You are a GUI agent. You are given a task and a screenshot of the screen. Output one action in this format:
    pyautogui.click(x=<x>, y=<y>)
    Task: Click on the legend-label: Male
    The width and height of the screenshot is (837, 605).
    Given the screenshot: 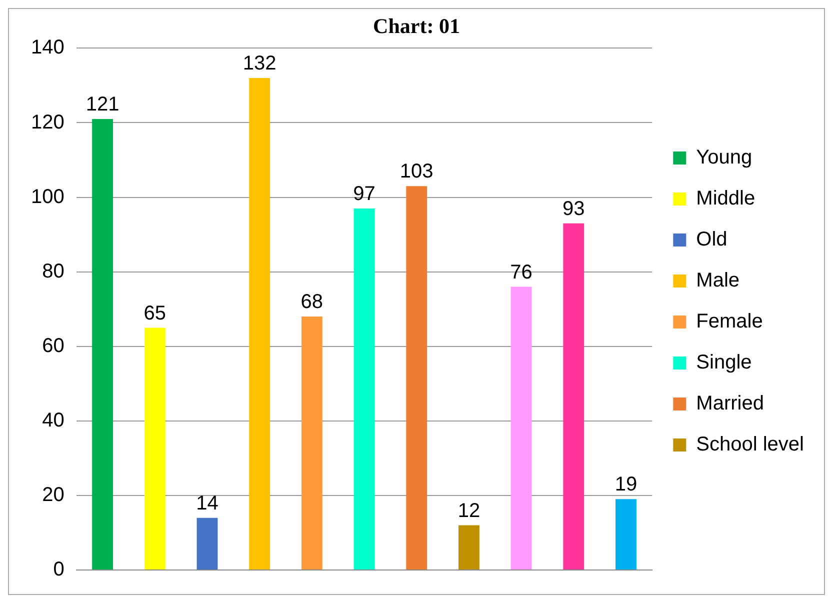 What is the action you would take?
    pyautogui.click(x=718, y=281)
    